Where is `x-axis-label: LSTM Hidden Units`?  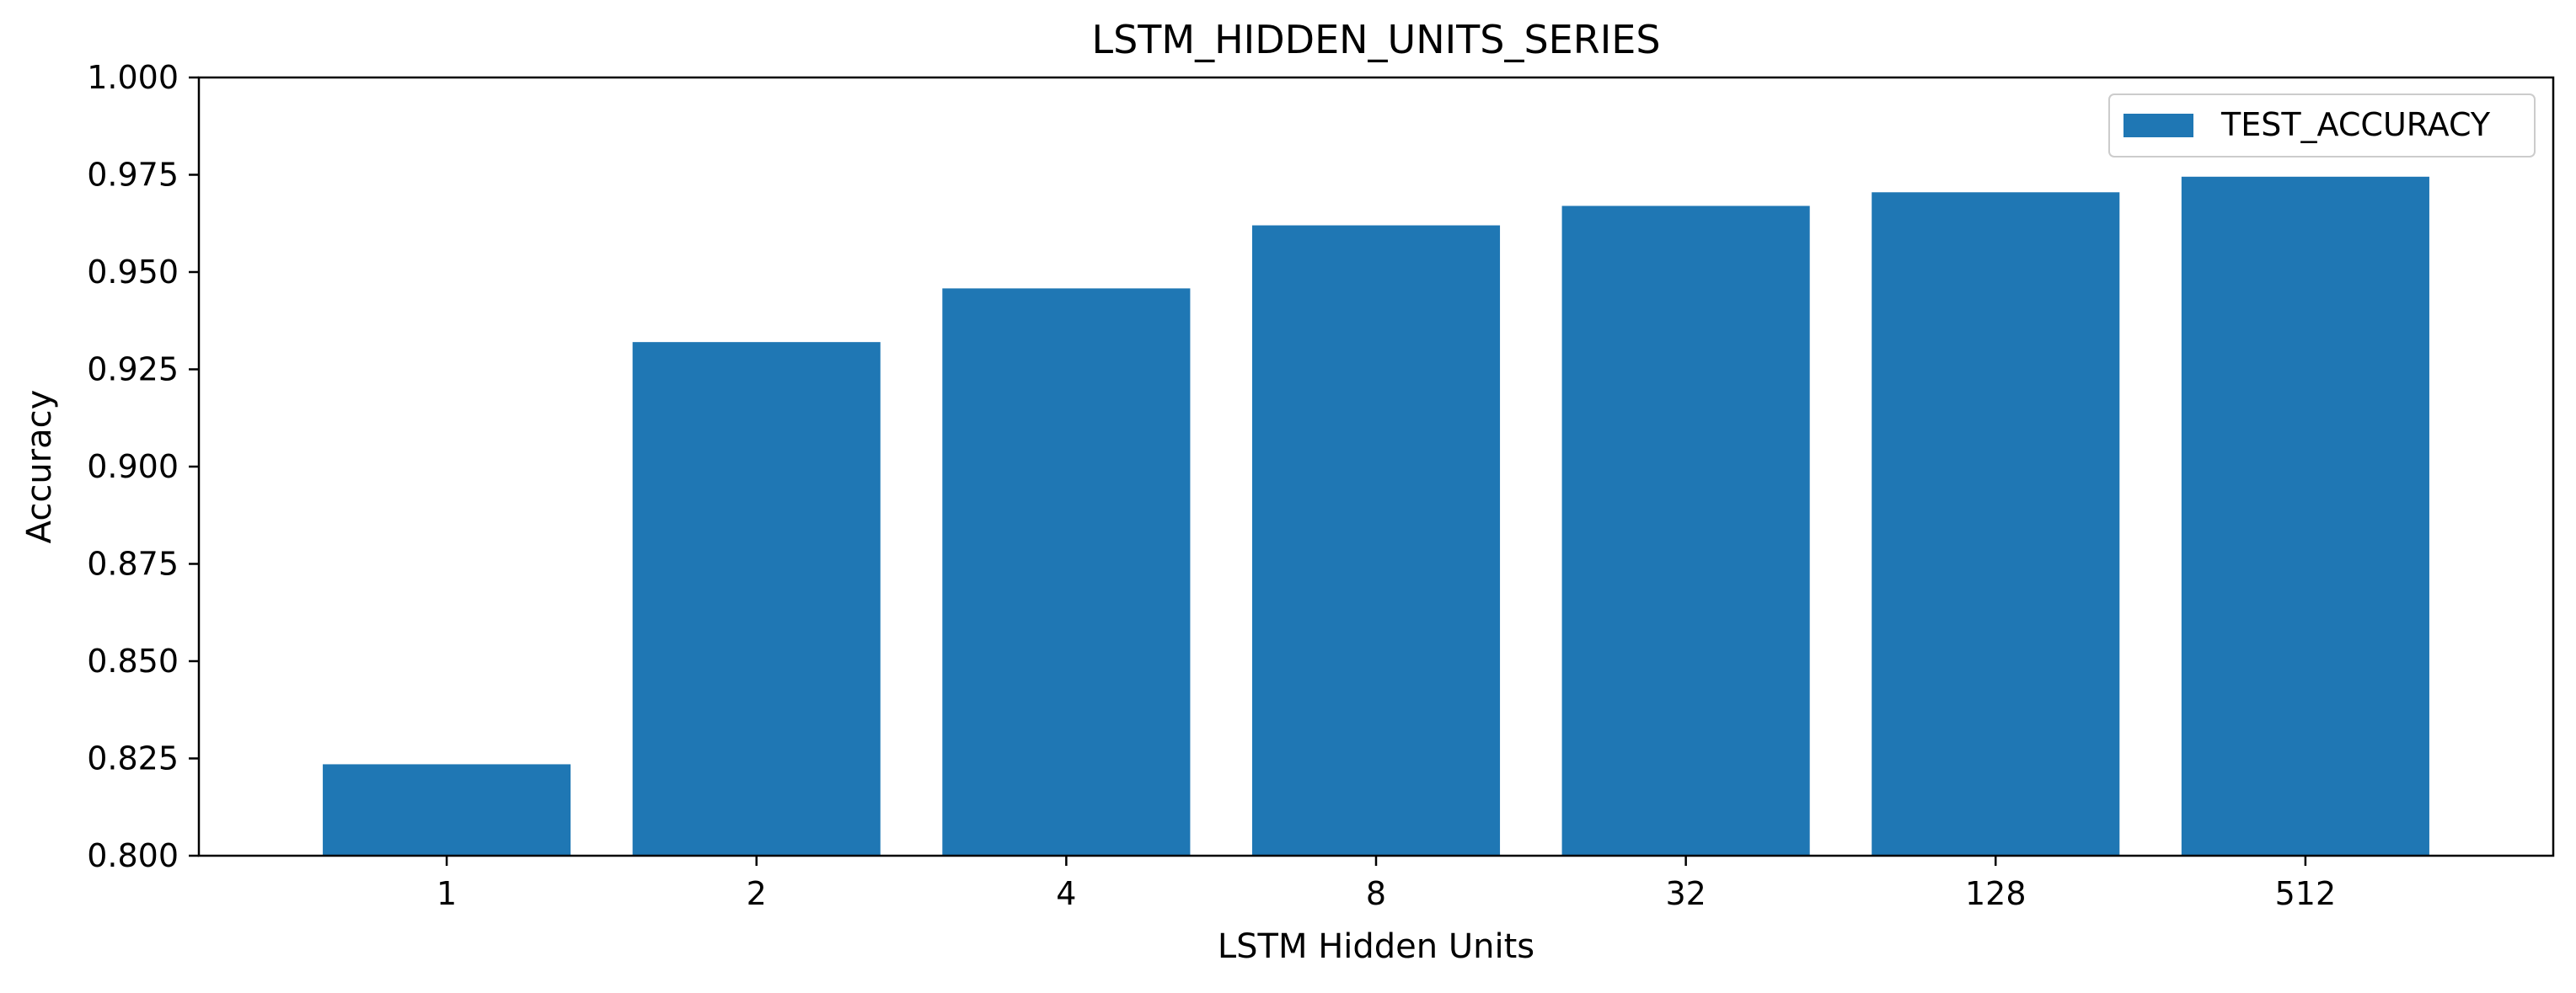 x-axis-label: LSTM Hidden Units is located at coordinates (1376, 946).